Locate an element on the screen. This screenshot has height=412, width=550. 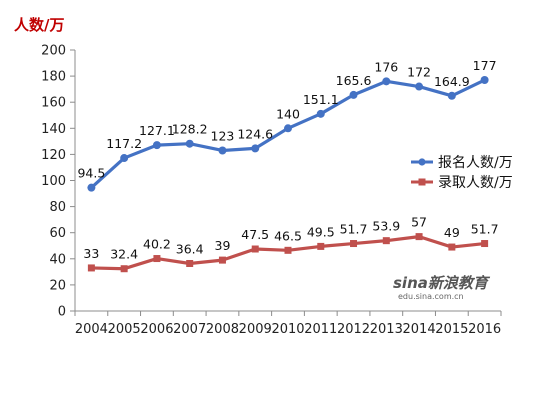
data-label: 140 is located at coordinates (288, 113).